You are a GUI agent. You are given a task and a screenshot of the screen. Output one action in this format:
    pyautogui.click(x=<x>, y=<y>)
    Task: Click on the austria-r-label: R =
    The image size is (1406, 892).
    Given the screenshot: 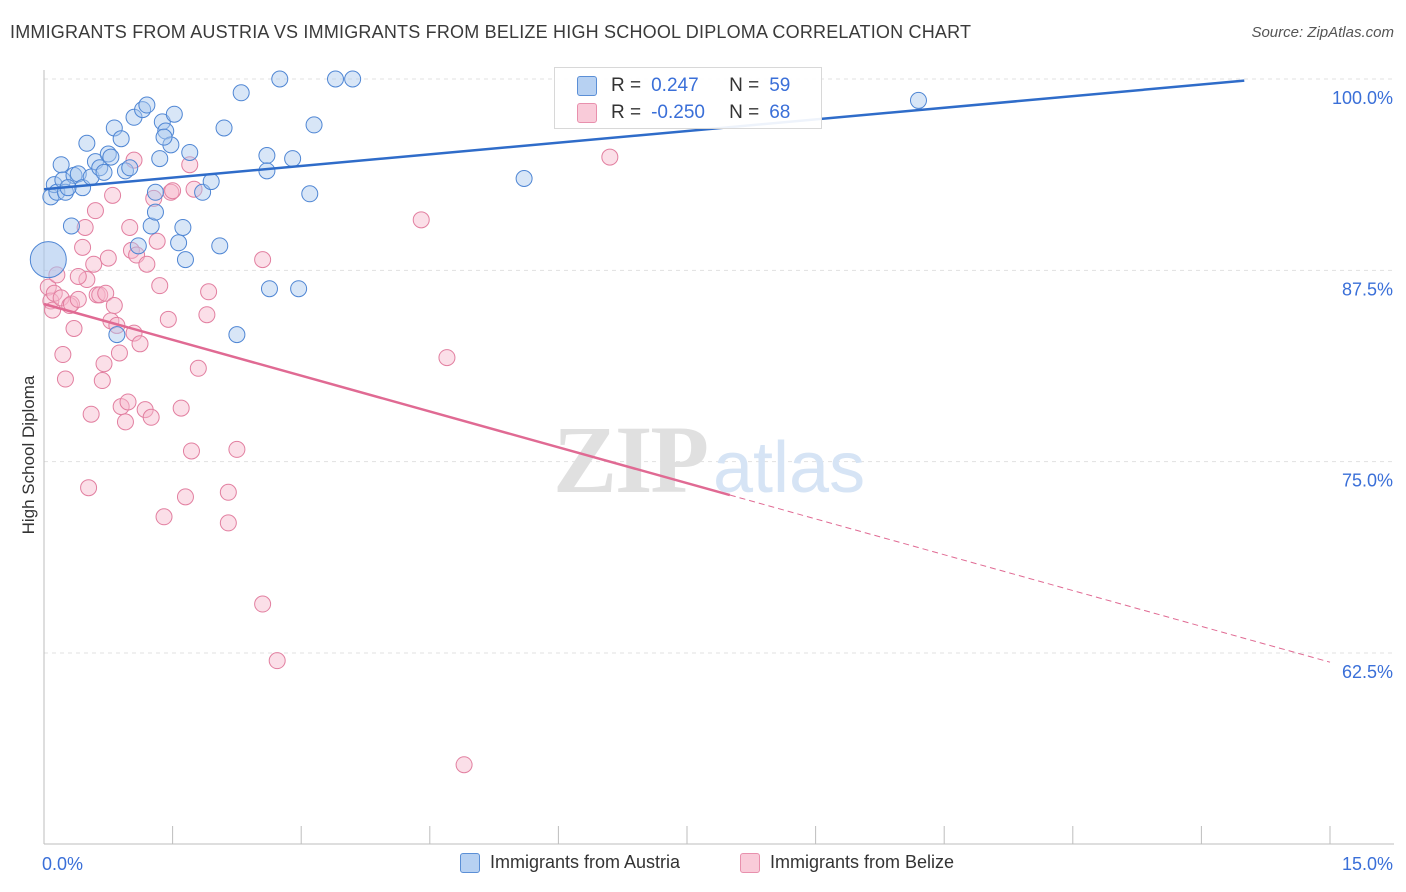 What is the action you would take?
    pyautogui.click(x=626, y=85)
    